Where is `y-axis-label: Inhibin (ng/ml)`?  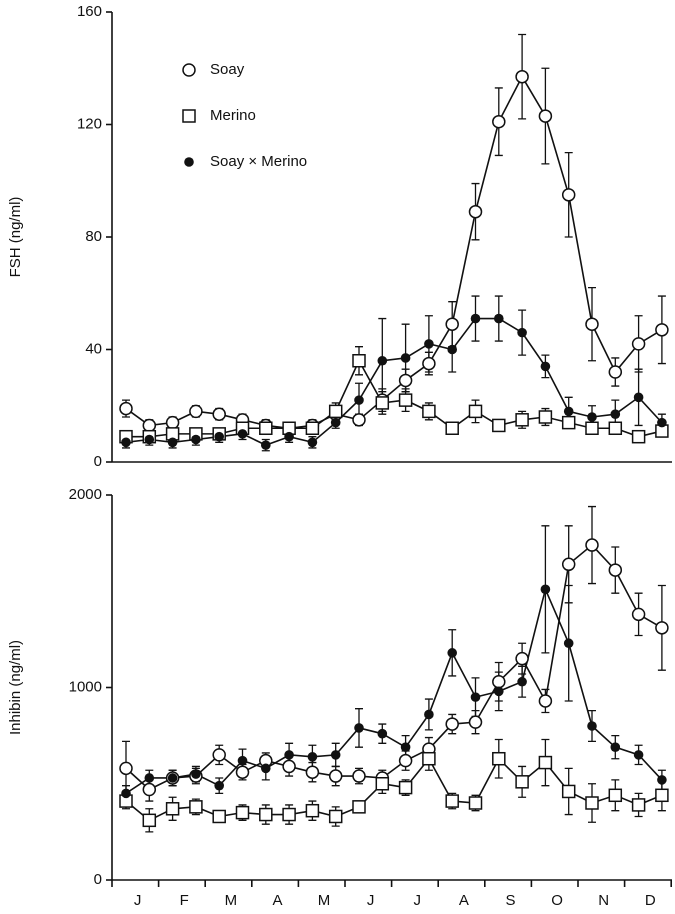
y-axis-label: Inhibin (ng/ml) is located at coordinates (15, 687).